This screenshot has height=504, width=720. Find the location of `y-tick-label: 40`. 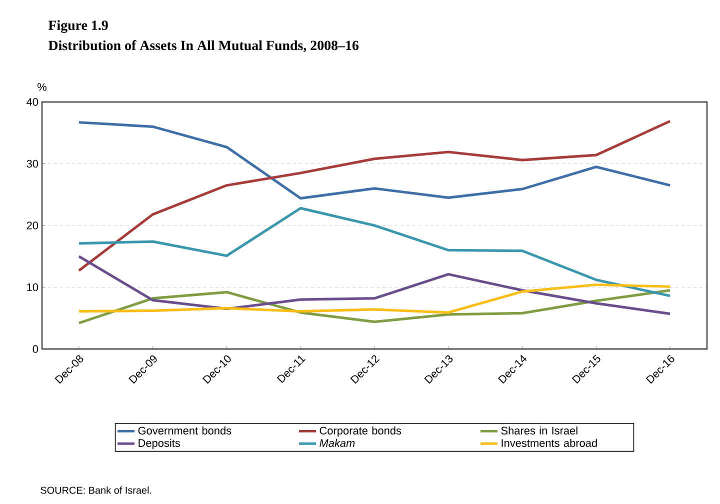

y-tick-label: 40 is located at coordinates (32, 102).